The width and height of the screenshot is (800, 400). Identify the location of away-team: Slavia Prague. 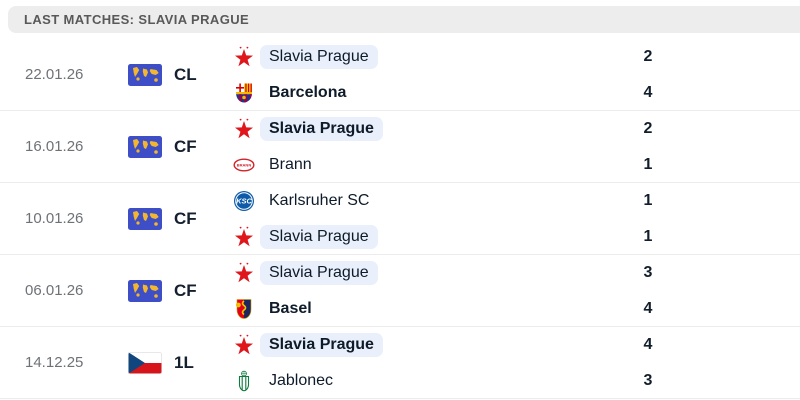
(431, 237).